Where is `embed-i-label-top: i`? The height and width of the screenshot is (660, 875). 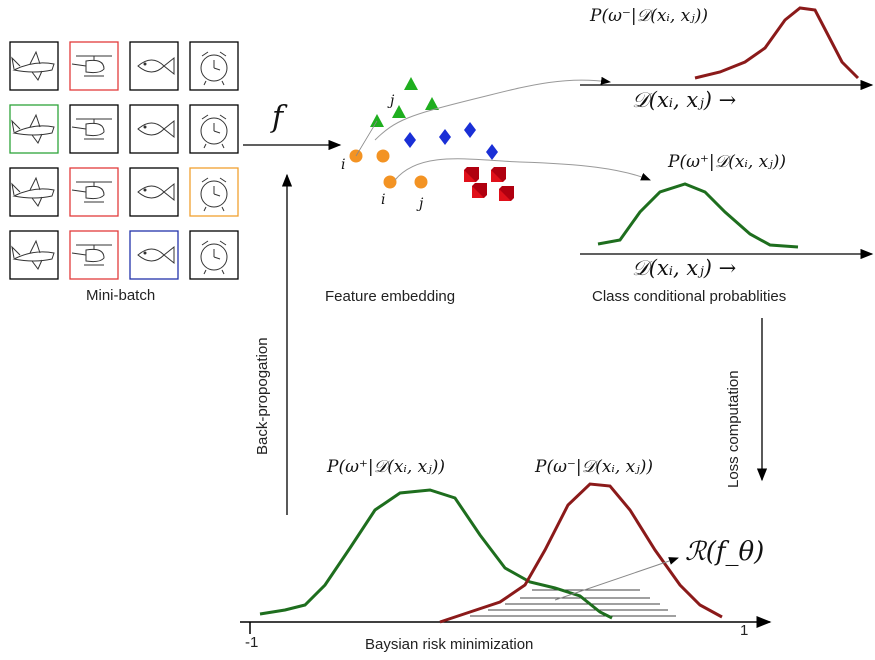
embed-i-label-top: i is located at coordinates (343, 165).